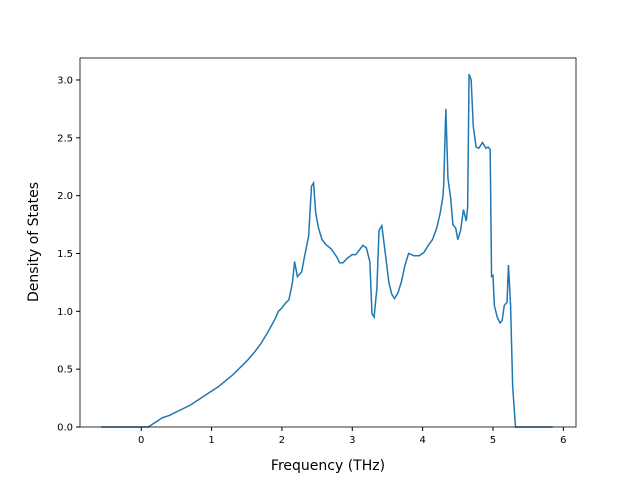  I want to click on x-tick-label: 6, so click(563, 440).